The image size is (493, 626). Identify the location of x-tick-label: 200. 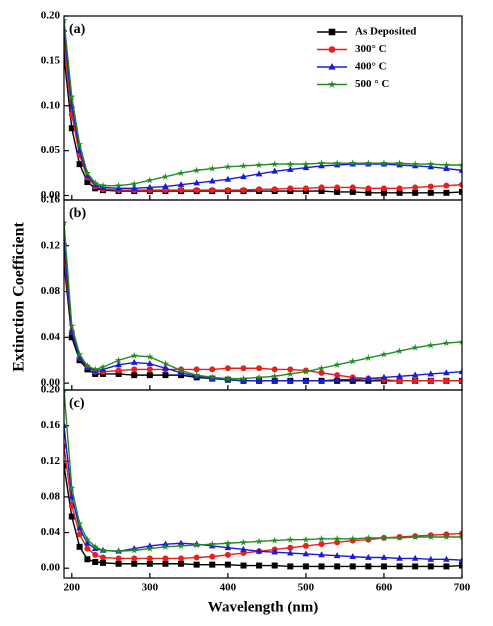
(72, 588).